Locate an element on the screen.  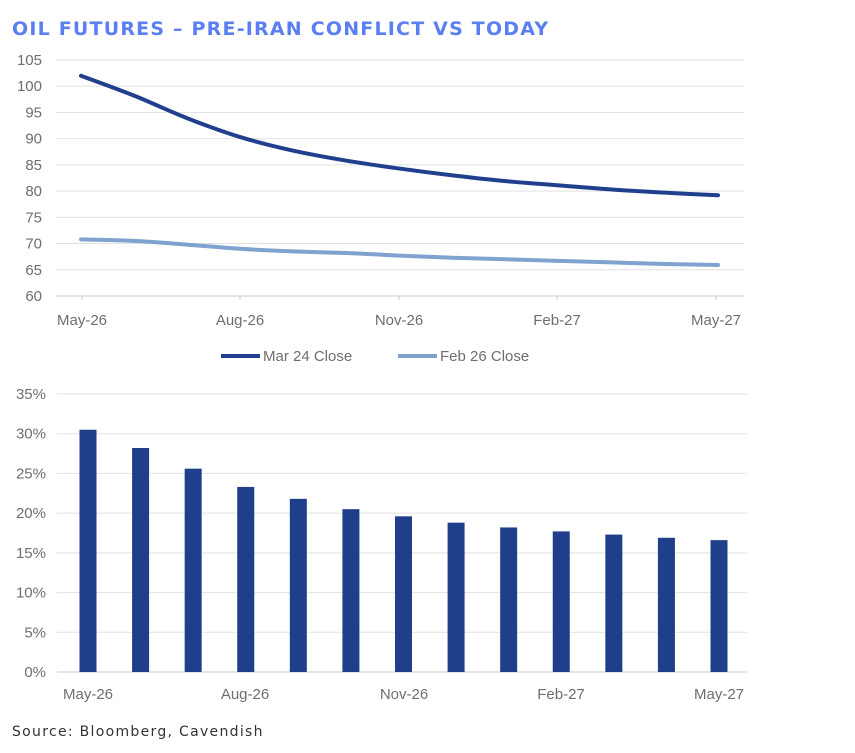
legend-label-mar-24-close: Mar 24 Close is located at coordinates (307, 356).